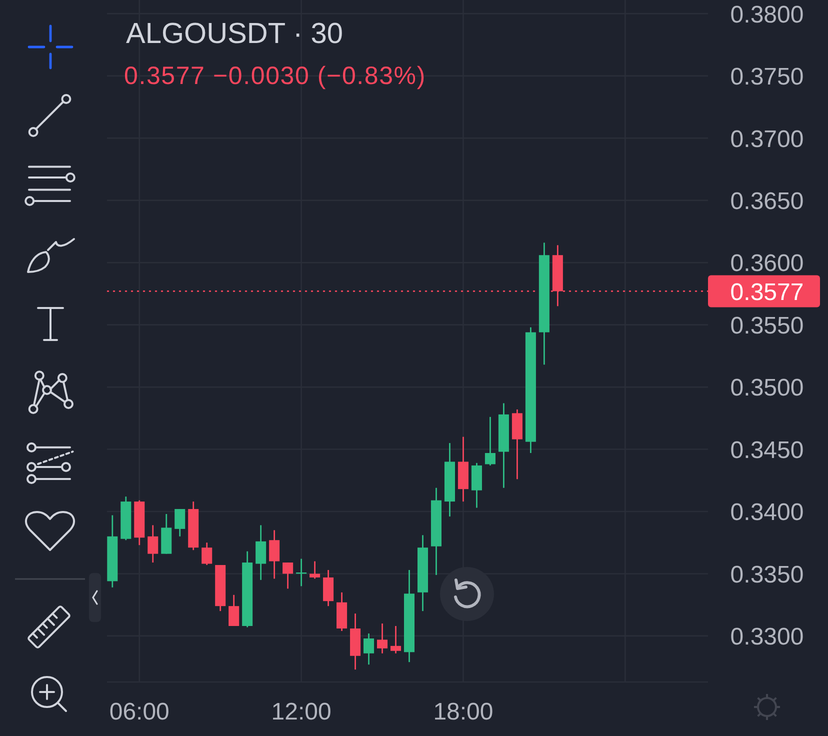 This screenshot has width=828, height=736. Describe the element at coordinates (767, 292) in the screenshot. I see `ref-line-label: 0.3577` at that location.